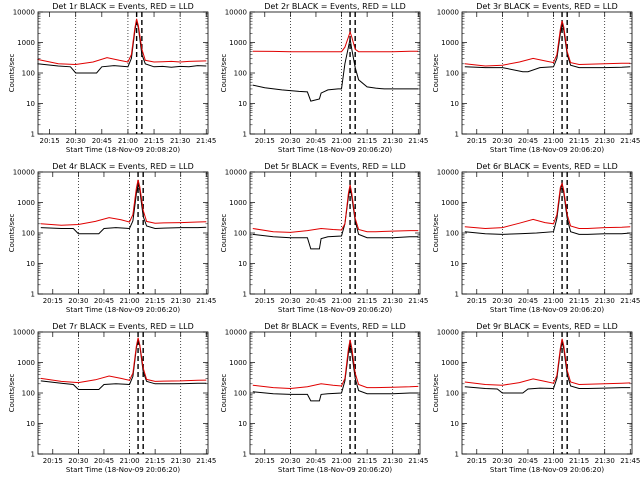 The height and width of the screenshot is (484, 640). I want to click on panel-title: Det 3r BLACK = Events, RED = LLD, so click(547, 6).